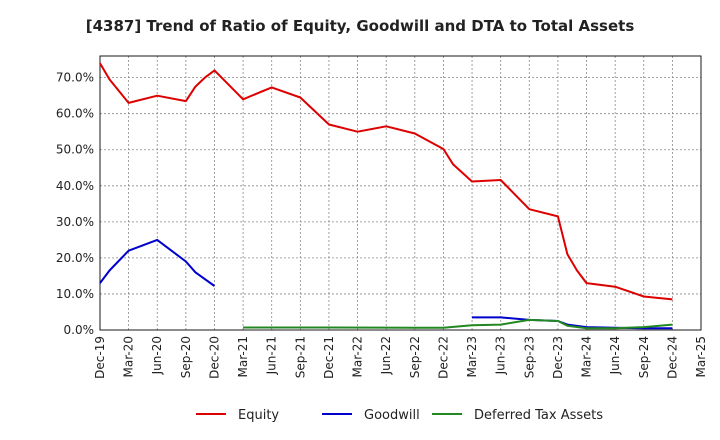 The width and height of the screenshot is (720, 440). What do you see at coordinates (538, 415) in the screenshot?
I see `legend-label: Deferred Tax Assets` at bounding box center [538, 415].